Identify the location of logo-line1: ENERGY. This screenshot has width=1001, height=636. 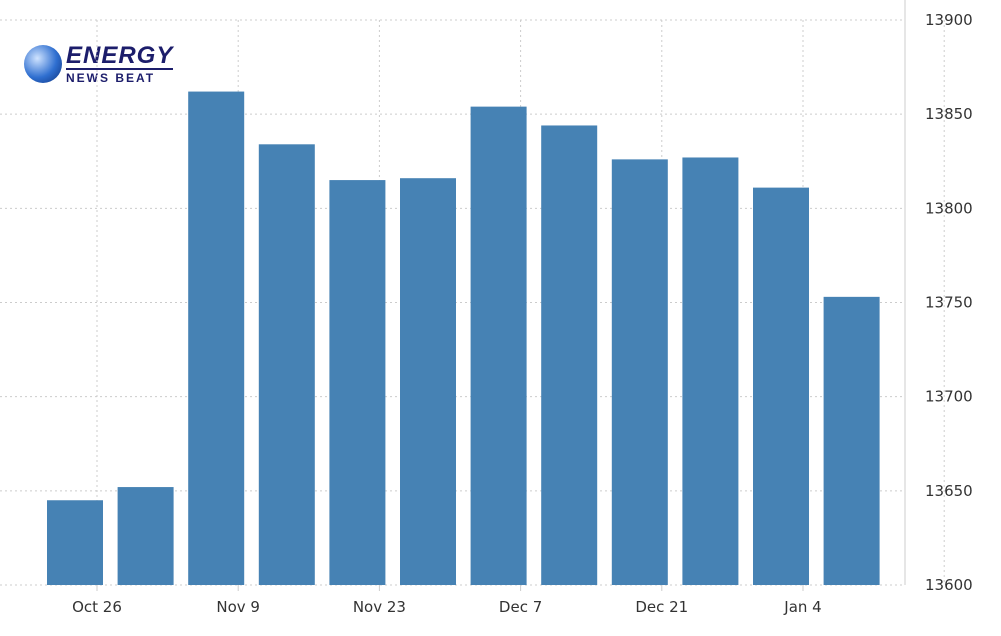
(120, 56).